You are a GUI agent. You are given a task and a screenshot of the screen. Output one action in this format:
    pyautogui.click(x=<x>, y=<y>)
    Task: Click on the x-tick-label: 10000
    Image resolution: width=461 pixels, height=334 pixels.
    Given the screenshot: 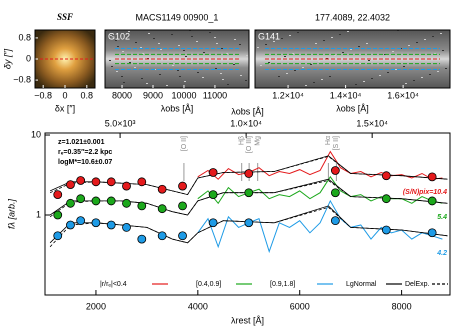 What is the action you would take?
    pyautogui.click(x=183, y=95)
    